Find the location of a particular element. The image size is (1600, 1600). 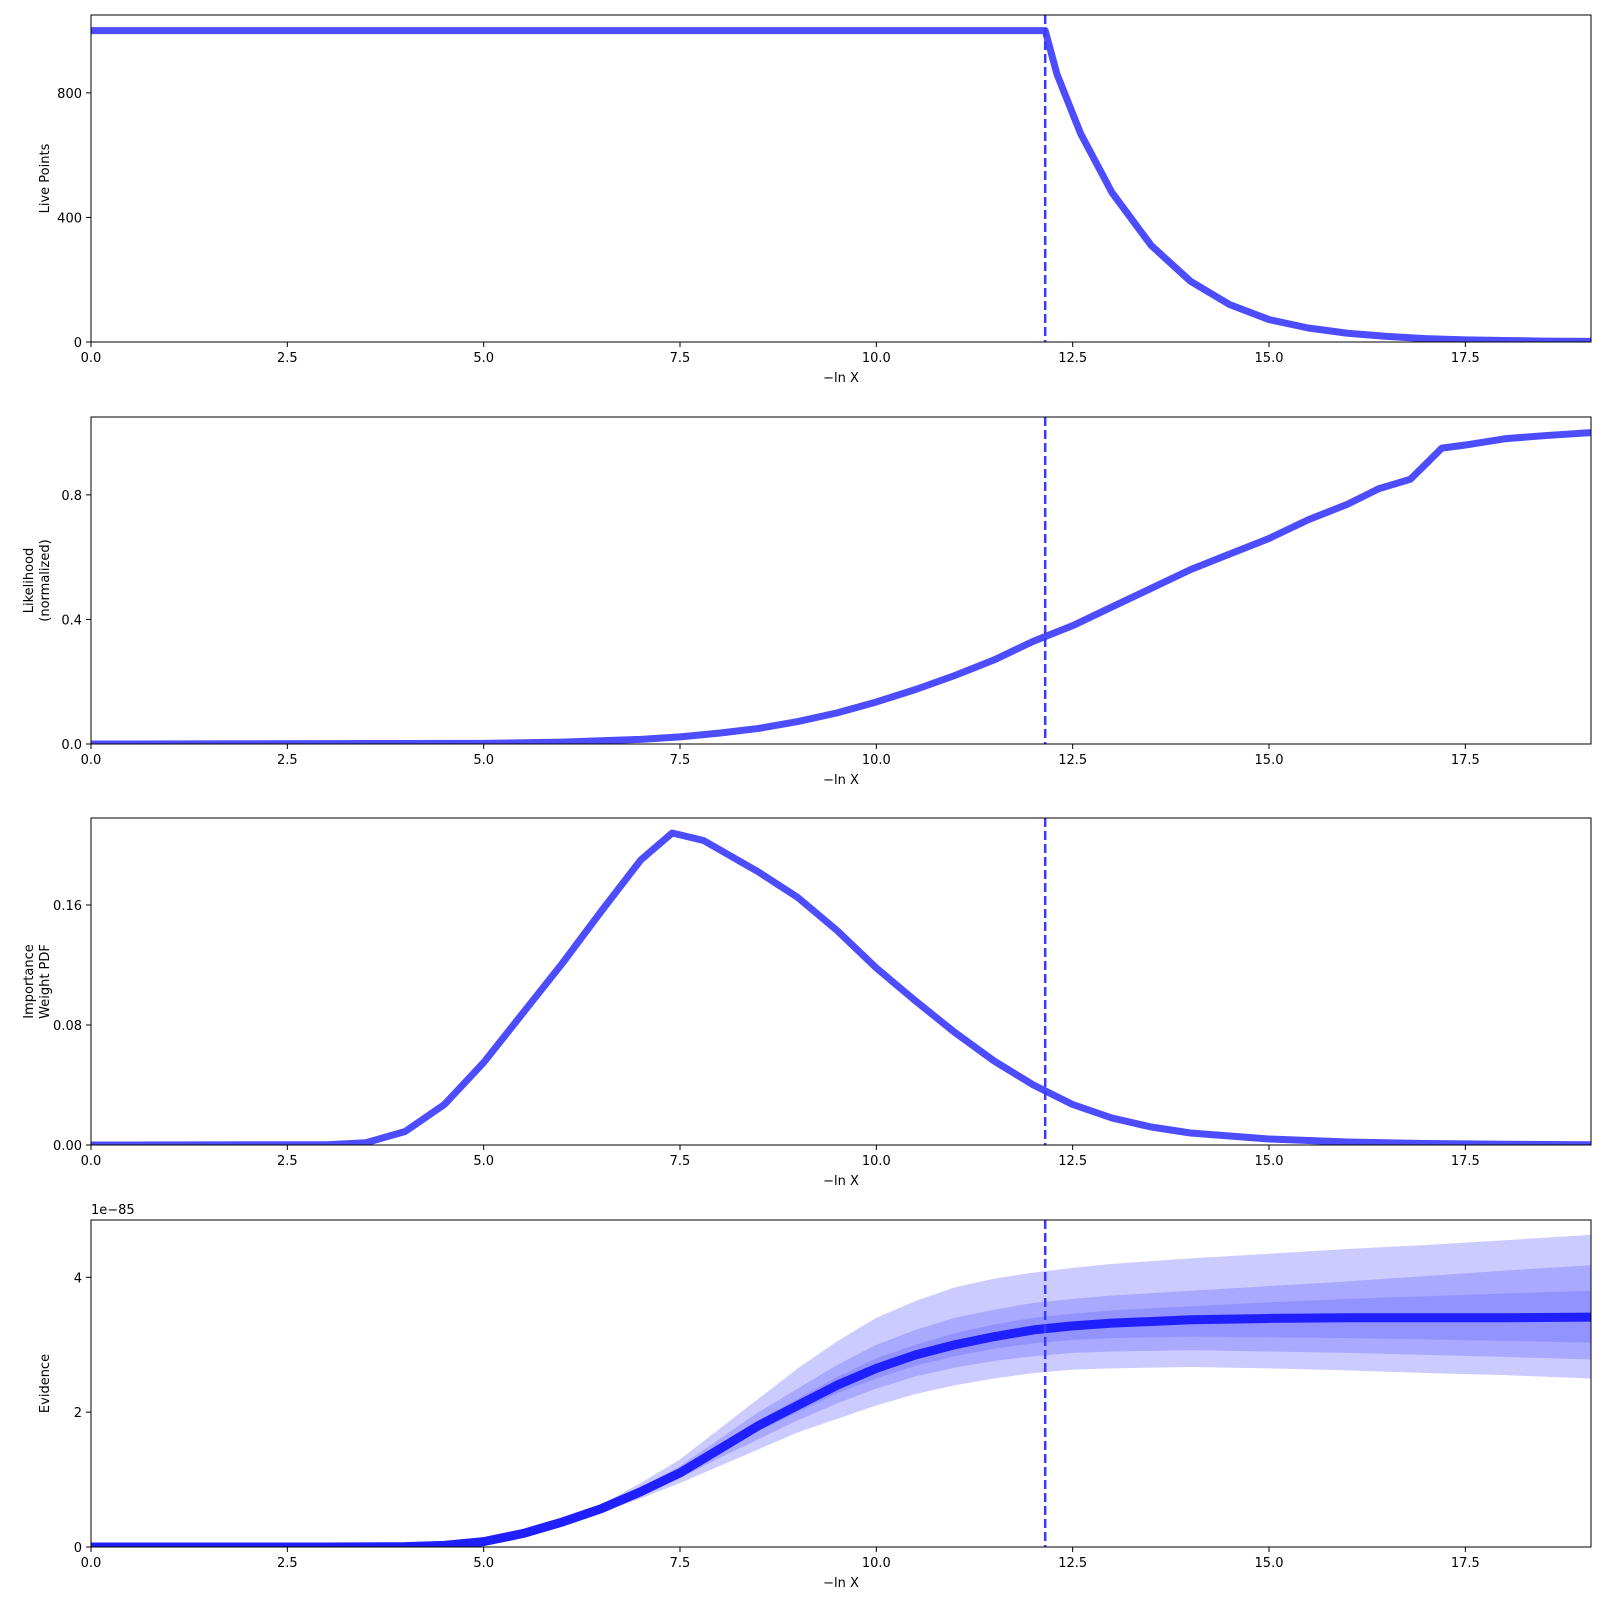

y-tick-label: 4 is located at coordinates (78, 1278).